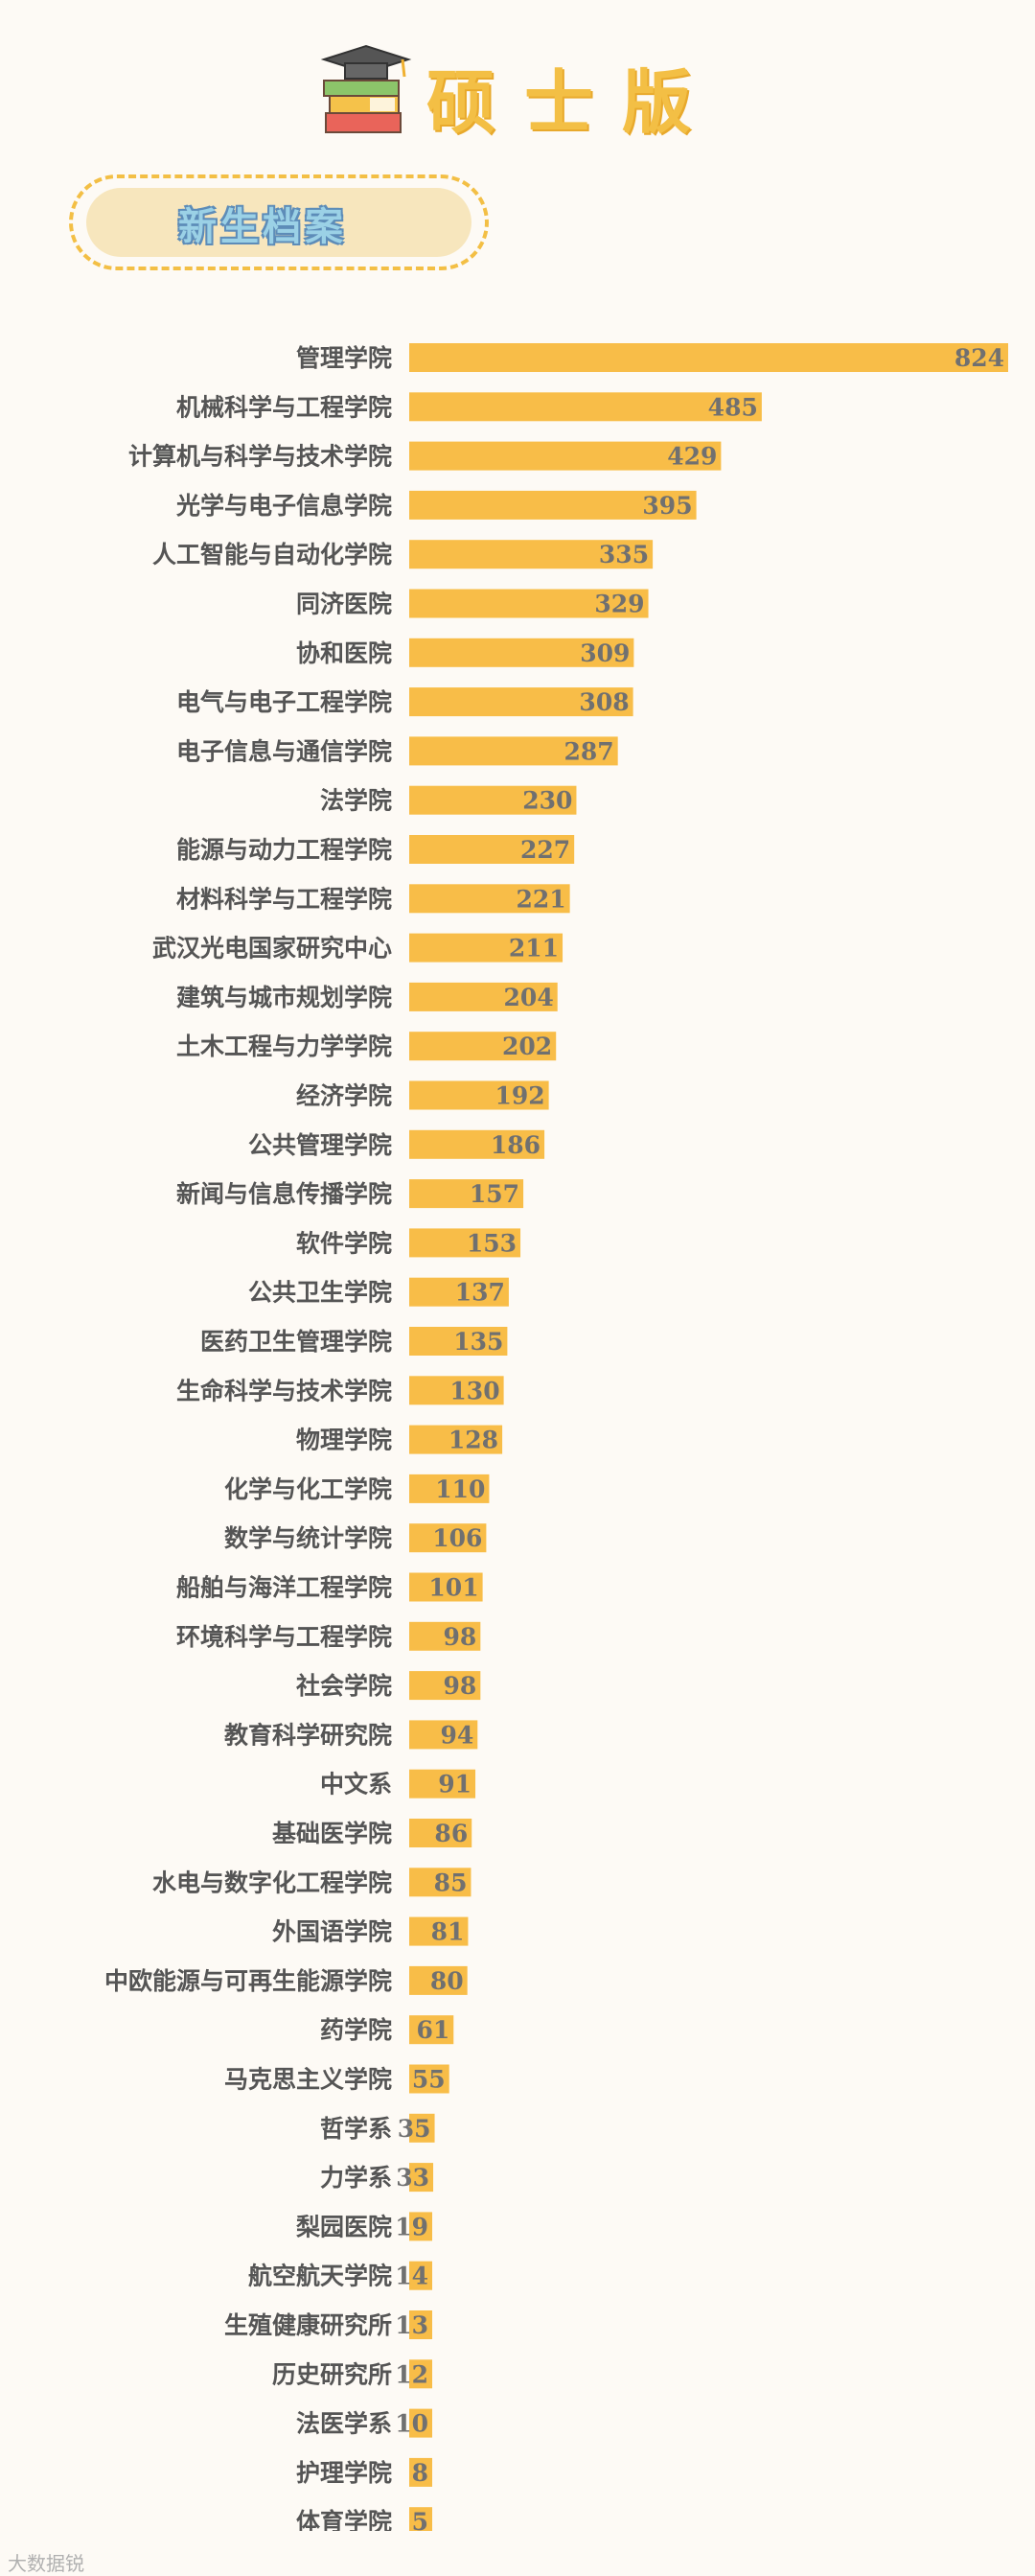 The width and height of the screenshot is (1035, 2576). I want to click on value-label: 309, so click(605, 653).